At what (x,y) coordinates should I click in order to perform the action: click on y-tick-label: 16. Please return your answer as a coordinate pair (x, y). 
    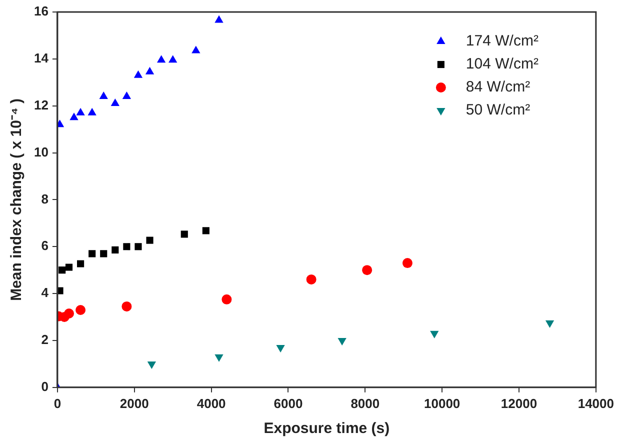
    Looking at the image, I should click on (41, 11).